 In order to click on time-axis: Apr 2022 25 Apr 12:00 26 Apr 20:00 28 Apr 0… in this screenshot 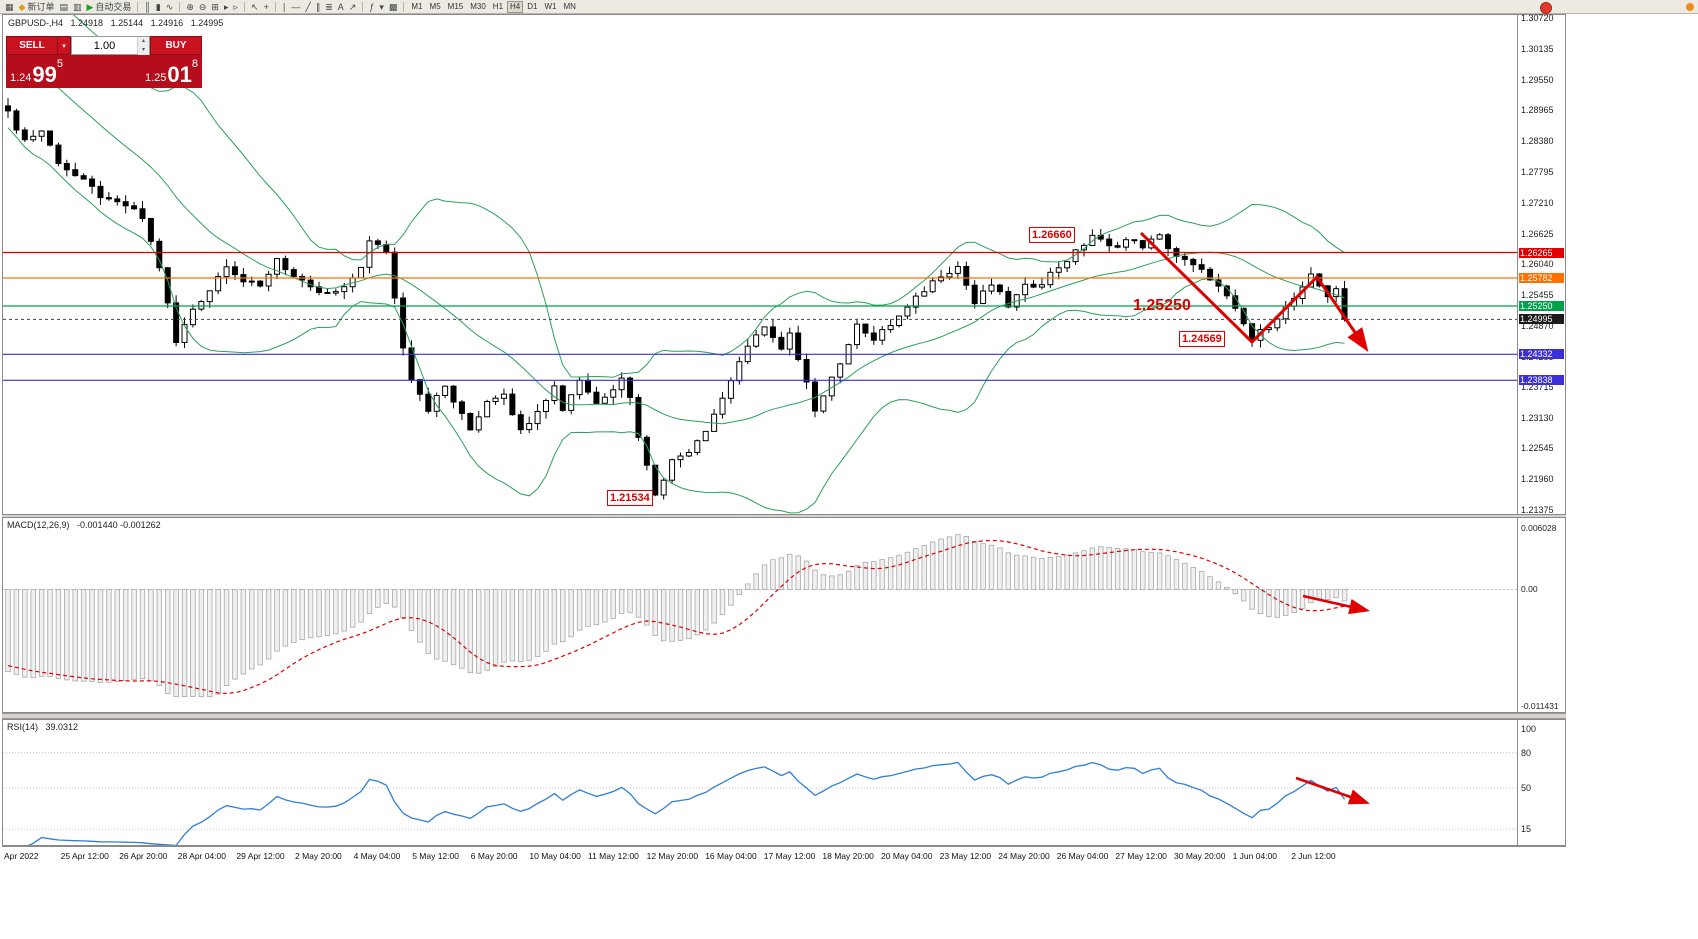, I will do `click(784, 857)`.